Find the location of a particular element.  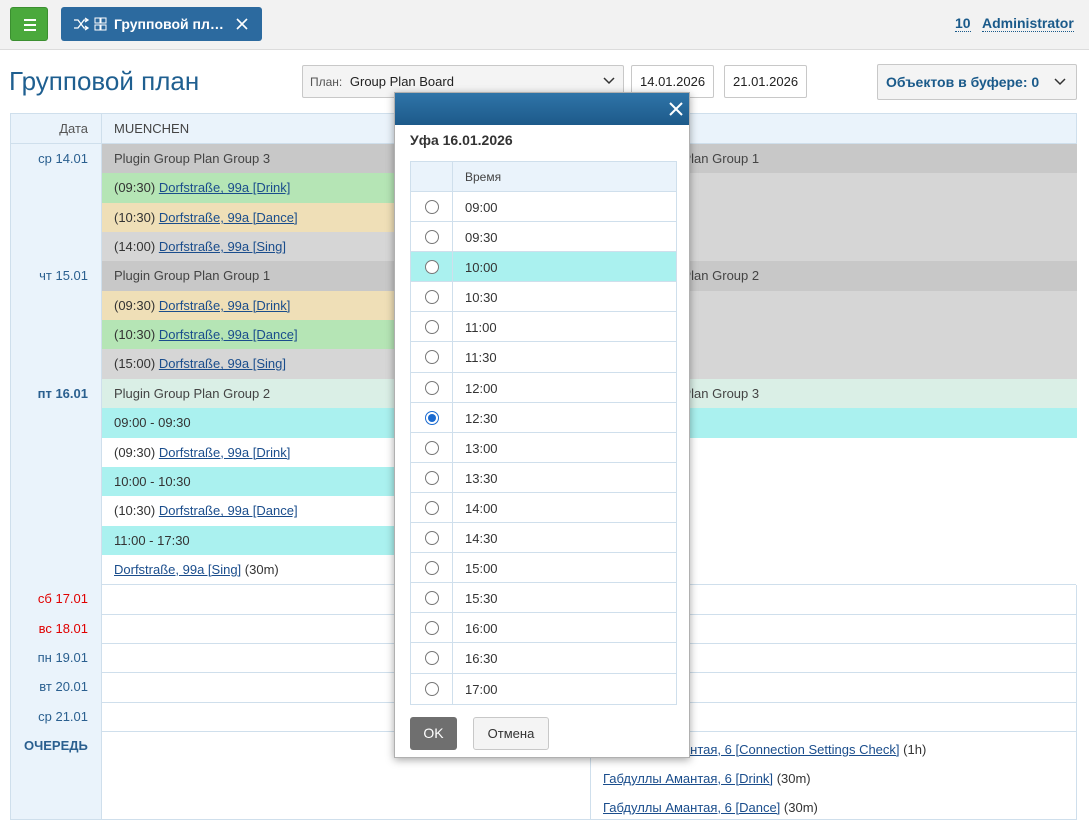

time-label: 15:30 is located at coordinates (481, 599).